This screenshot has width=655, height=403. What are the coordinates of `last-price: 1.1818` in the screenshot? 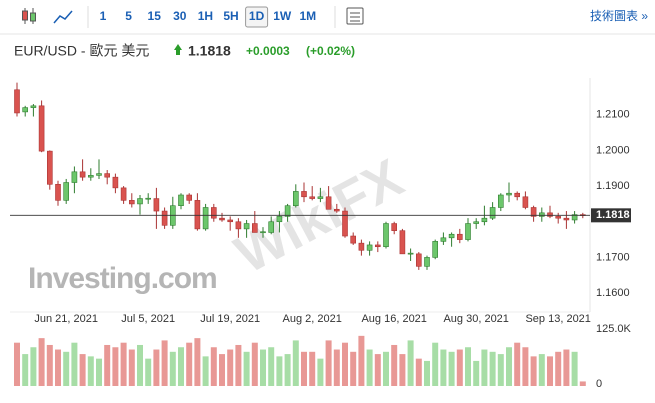 It's located at (209, 51).